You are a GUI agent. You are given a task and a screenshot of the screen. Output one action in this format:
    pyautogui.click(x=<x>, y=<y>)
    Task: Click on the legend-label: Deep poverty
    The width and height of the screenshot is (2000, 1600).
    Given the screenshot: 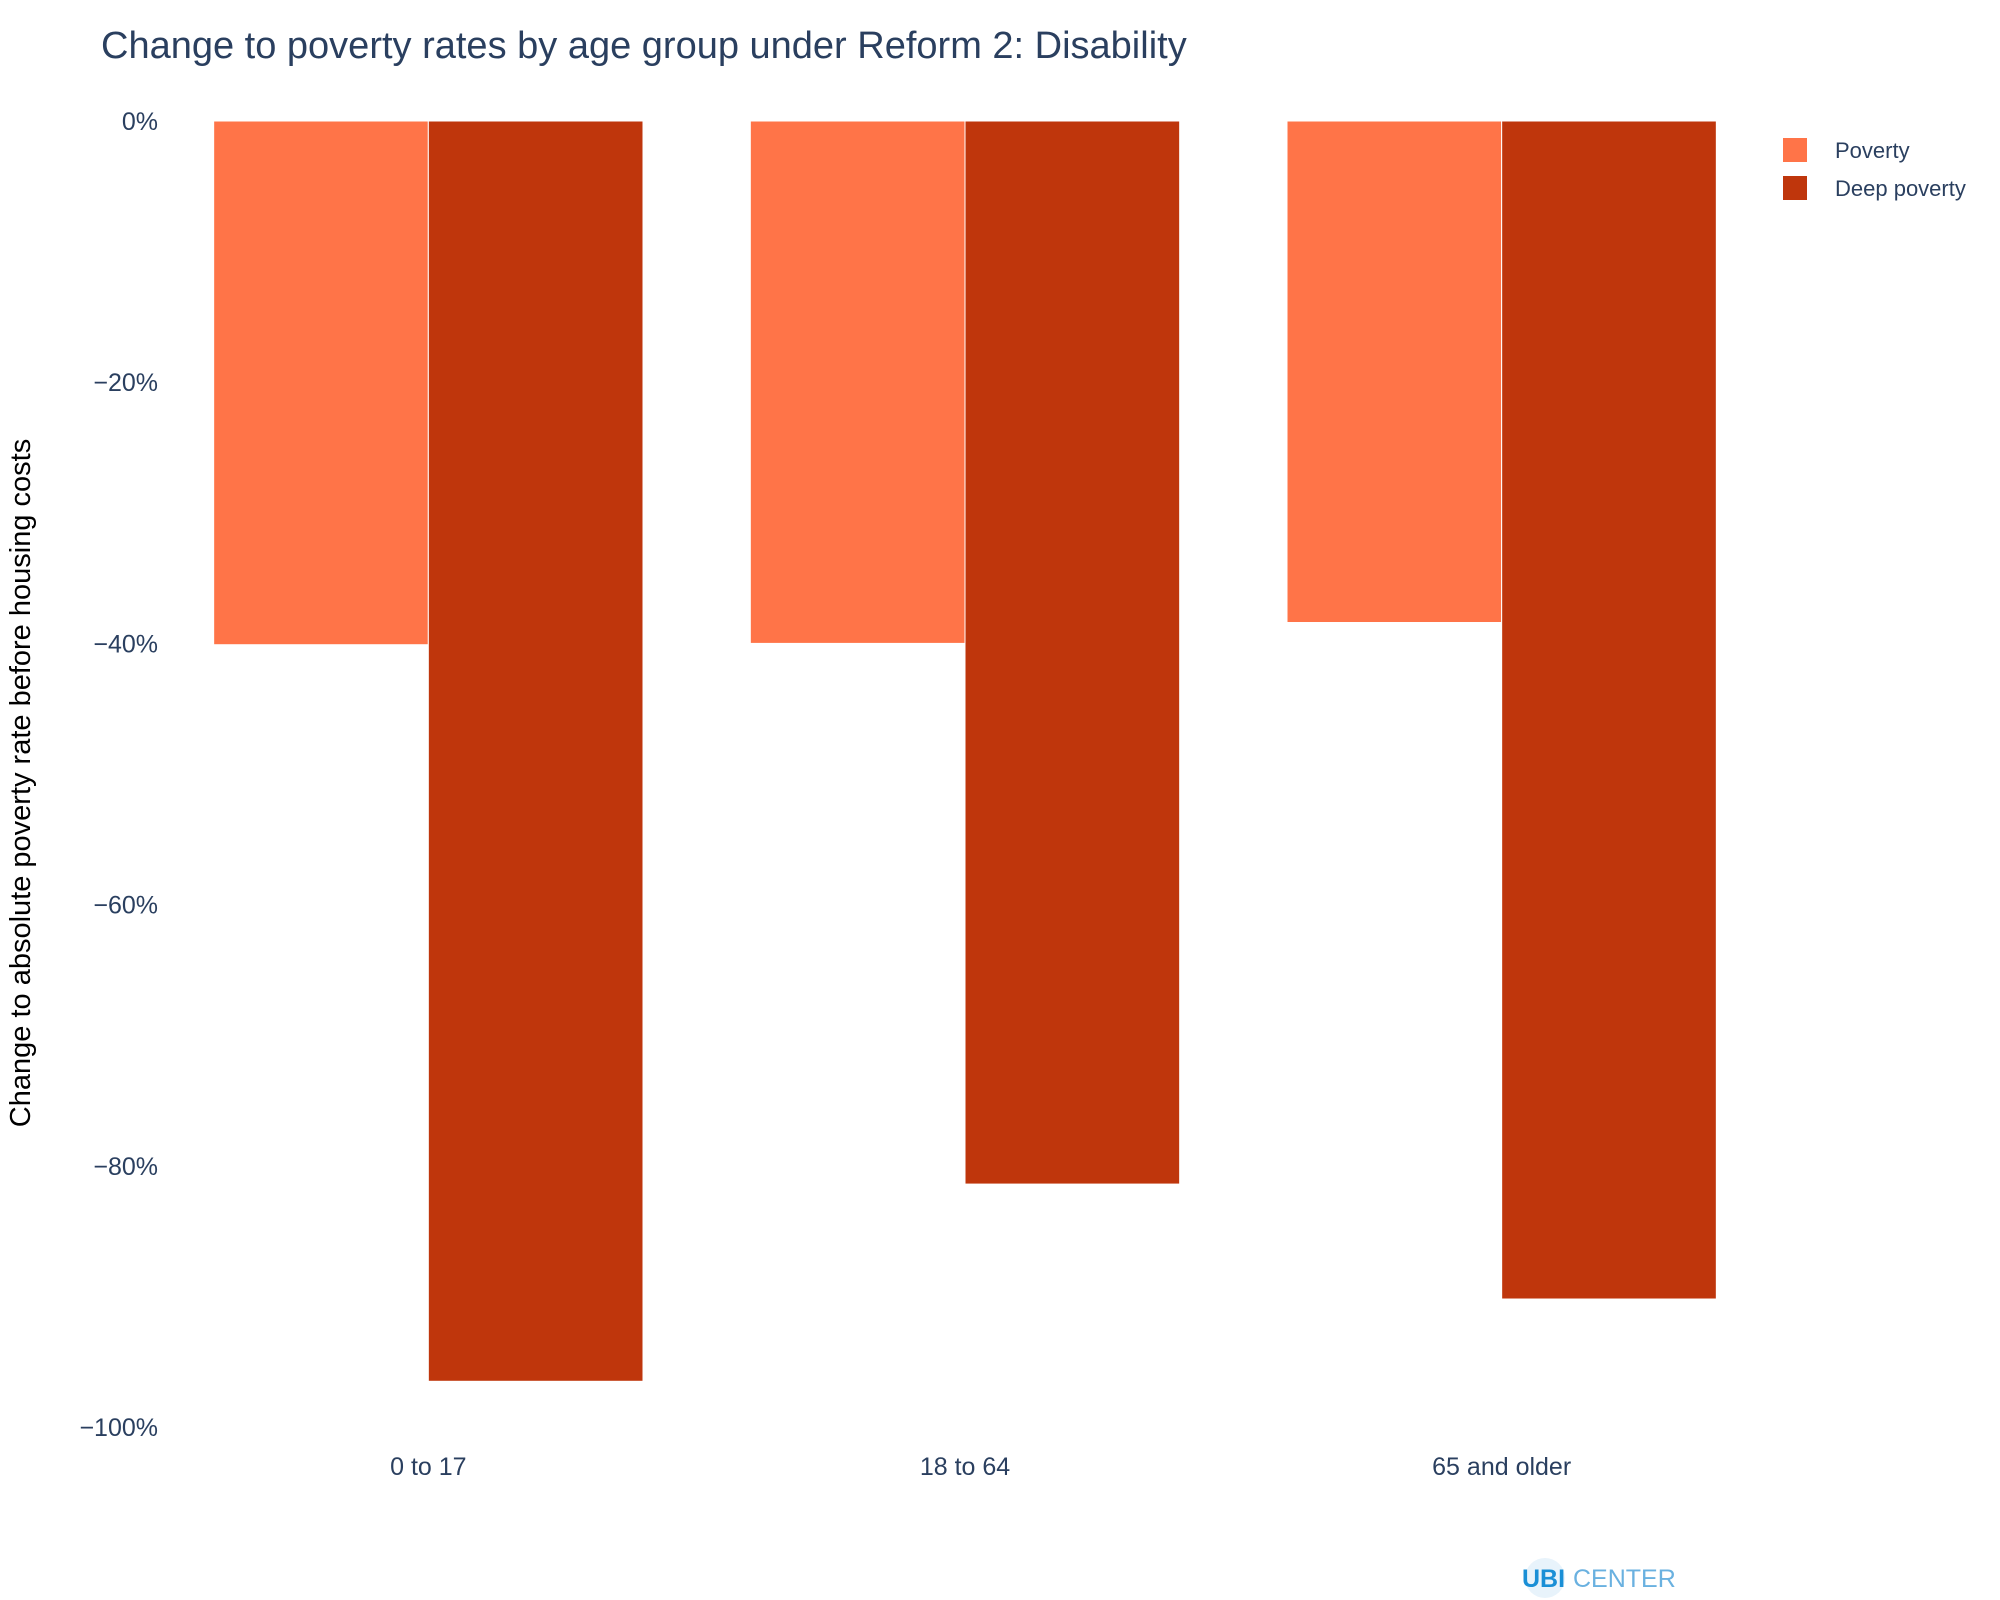 What is the action you would take?
    pyautogui.click(x=1900, y=188)
    